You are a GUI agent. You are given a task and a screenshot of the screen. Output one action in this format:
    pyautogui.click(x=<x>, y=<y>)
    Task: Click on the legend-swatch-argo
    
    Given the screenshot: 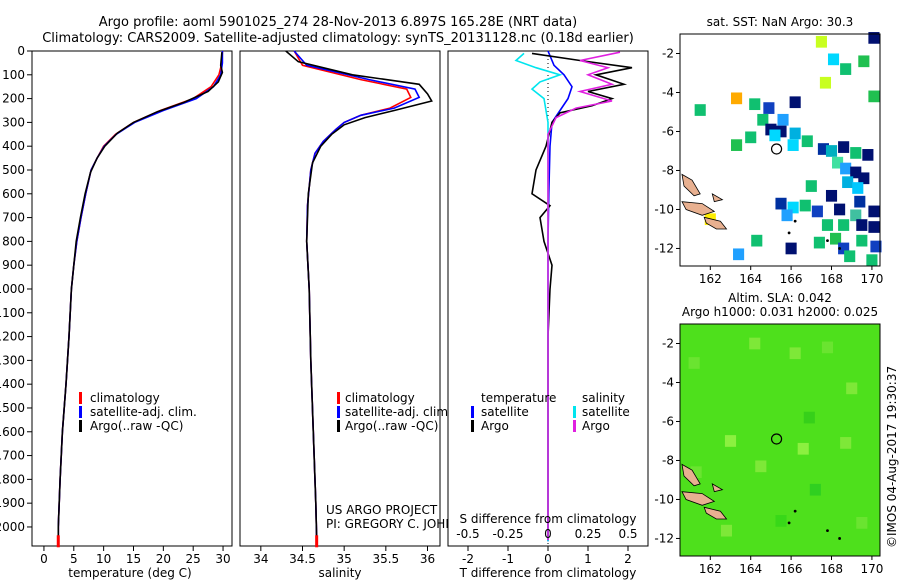 What is the action you would take?
    pyautogui.click(x=338, y=426)
    